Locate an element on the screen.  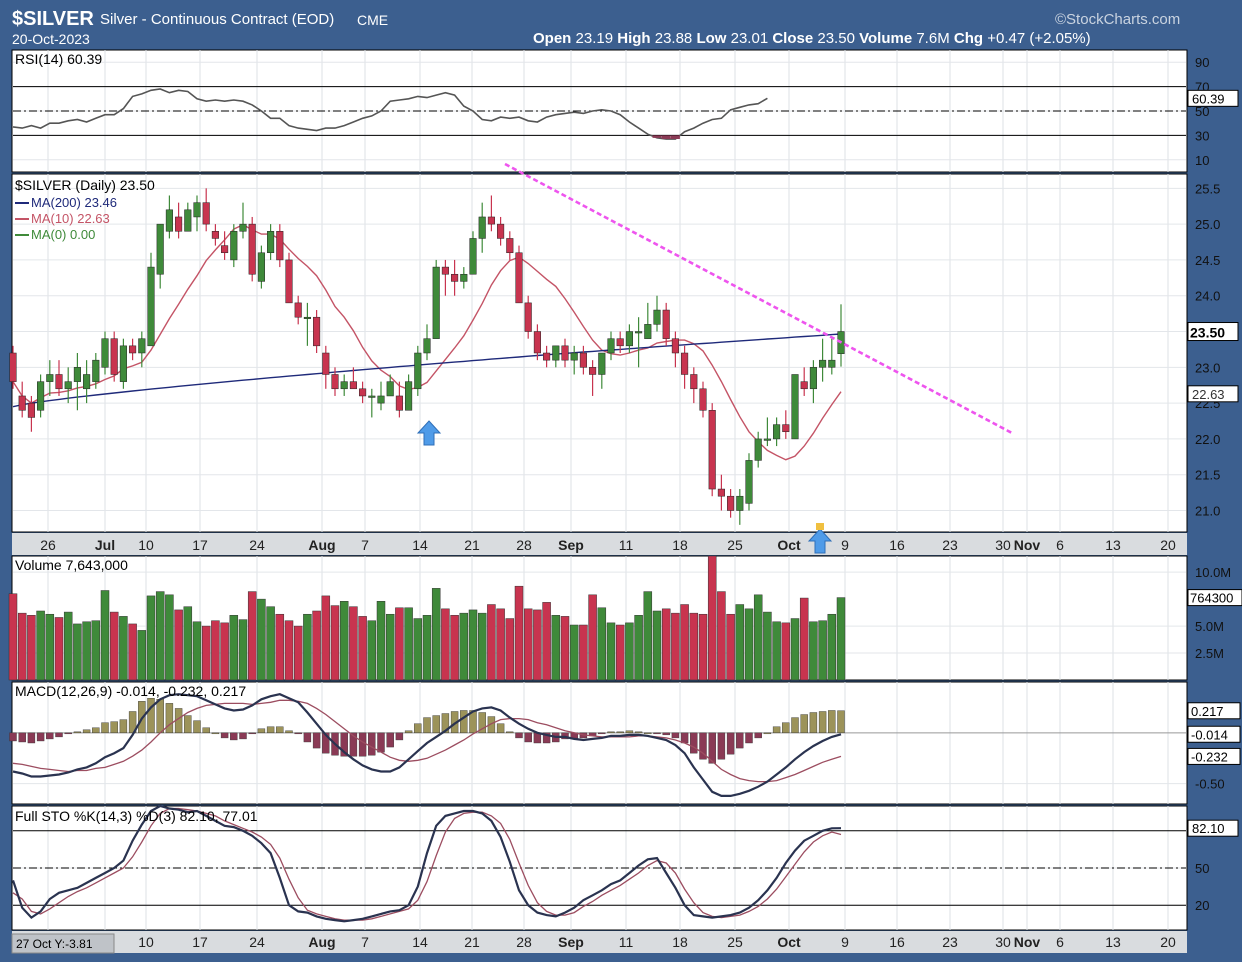
macd-panel is located at coordinates (599, 743).